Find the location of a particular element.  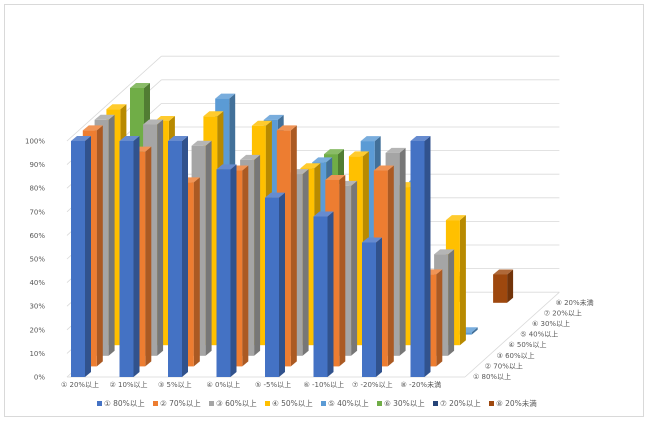

legend-item: ③ 60%以上 is located at coordinates (236, 403).